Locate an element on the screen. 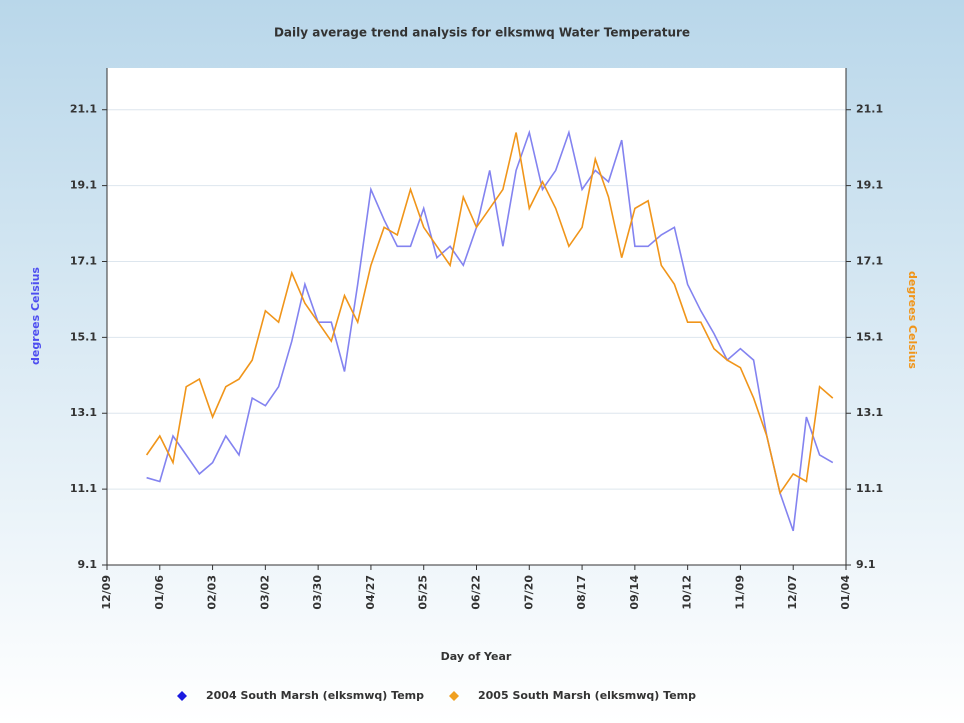  x-tick-label: 07/20 is located at coordinates (528, 592).